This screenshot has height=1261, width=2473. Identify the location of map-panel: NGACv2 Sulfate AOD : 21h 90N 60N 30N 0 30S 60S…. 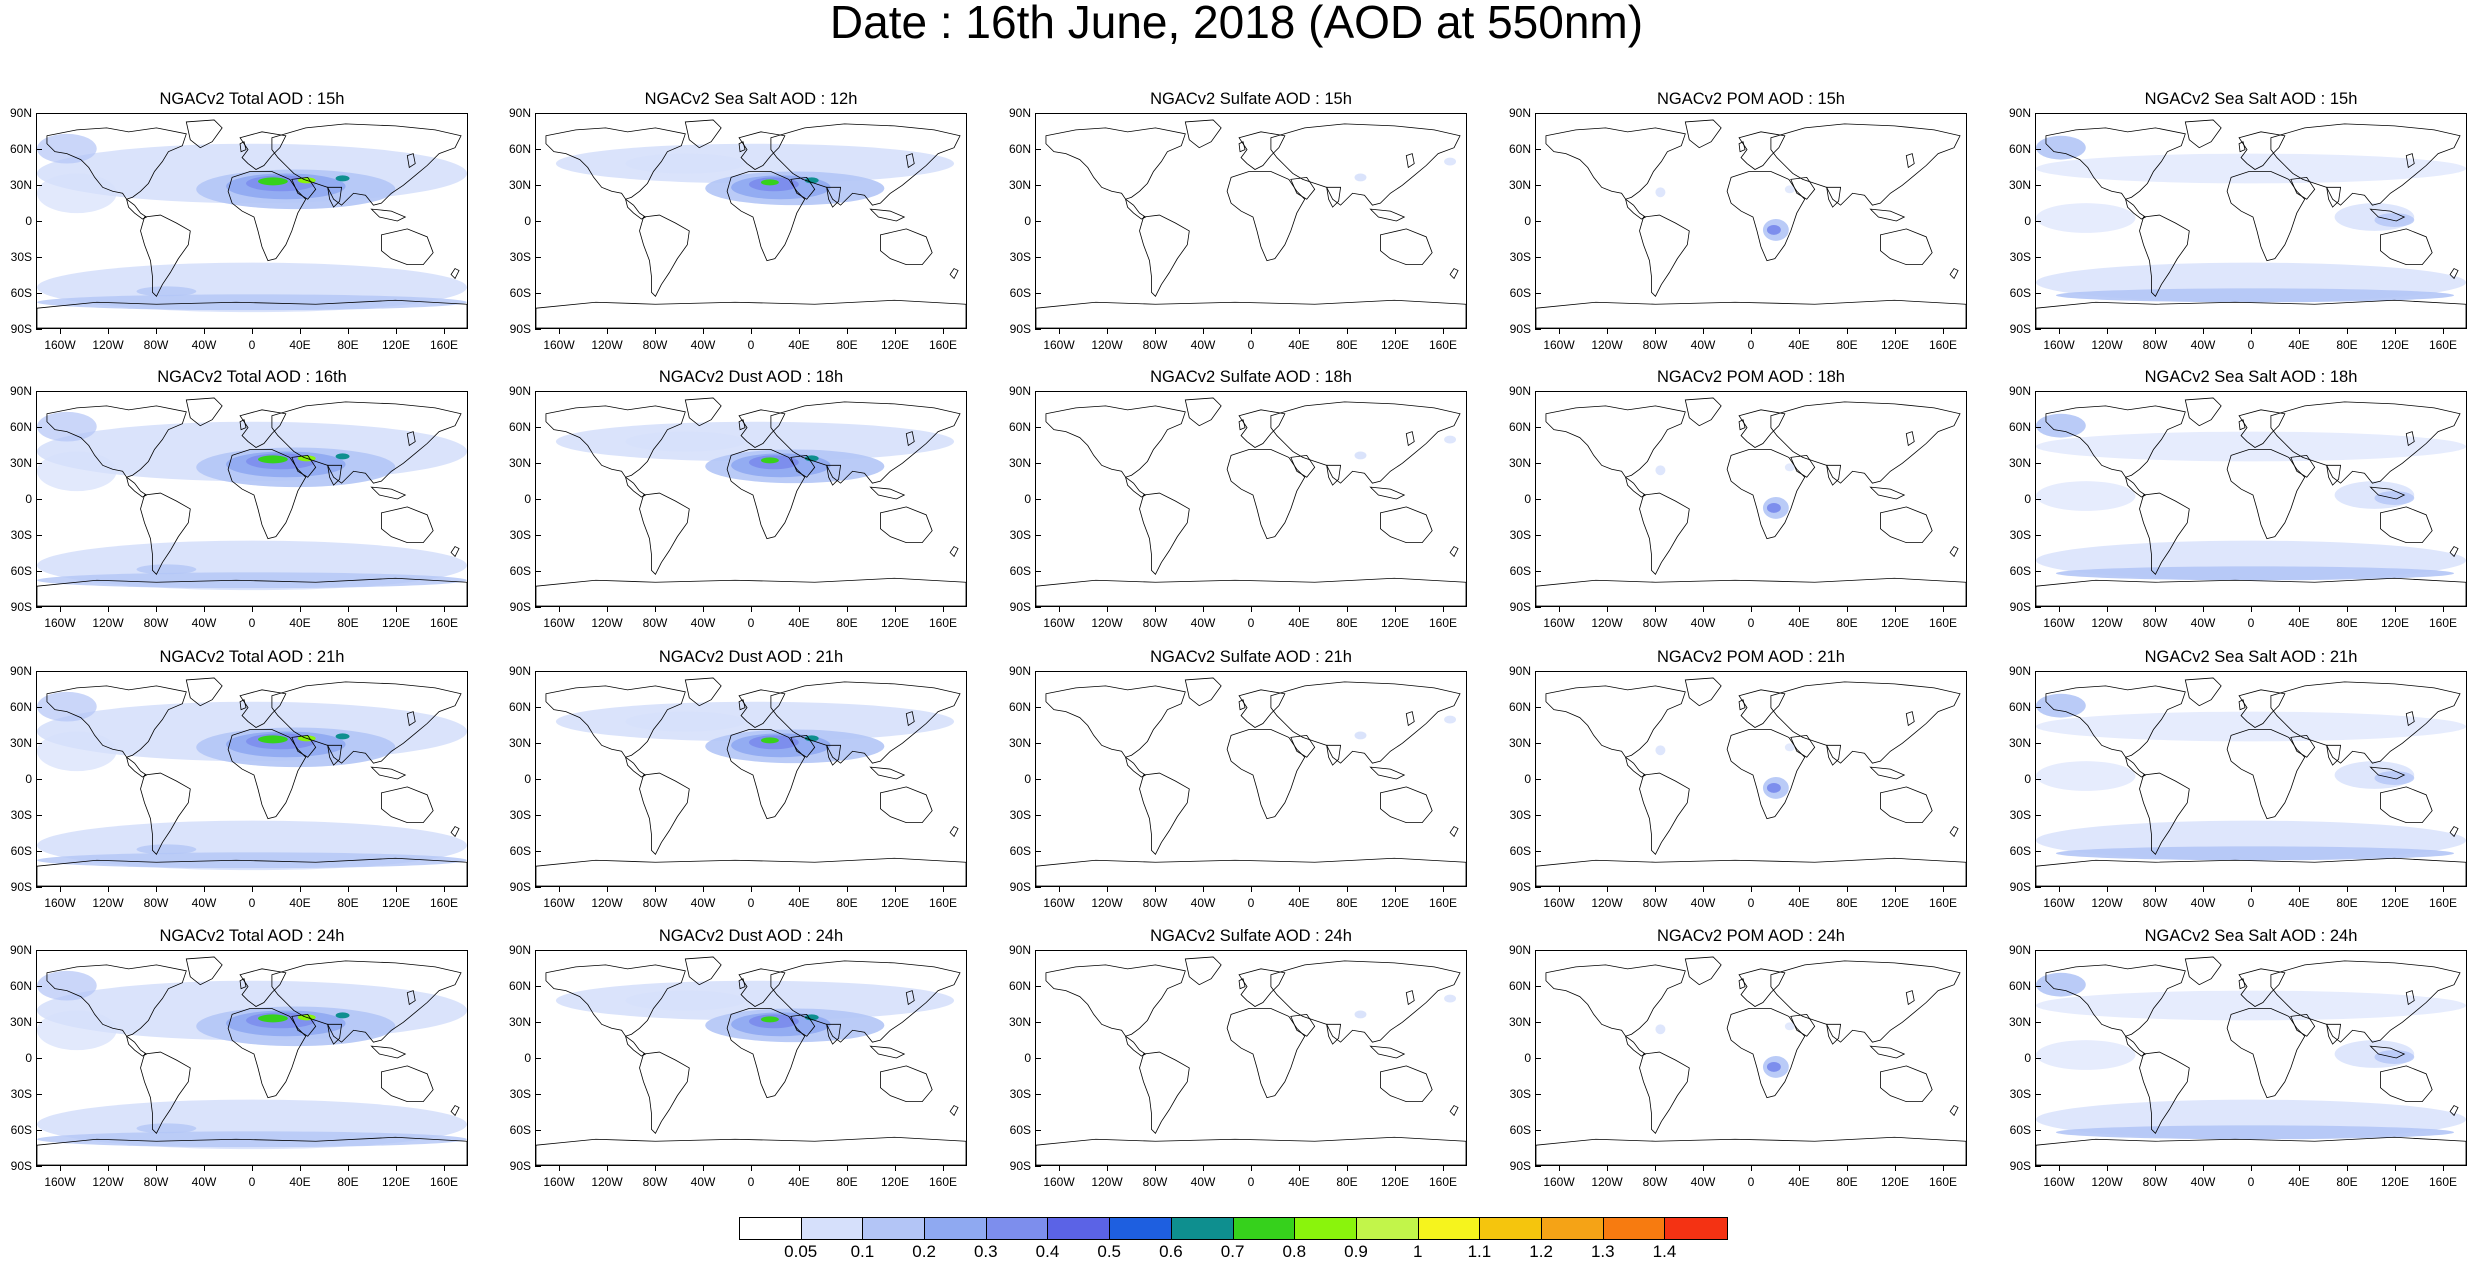
(1255, 785).